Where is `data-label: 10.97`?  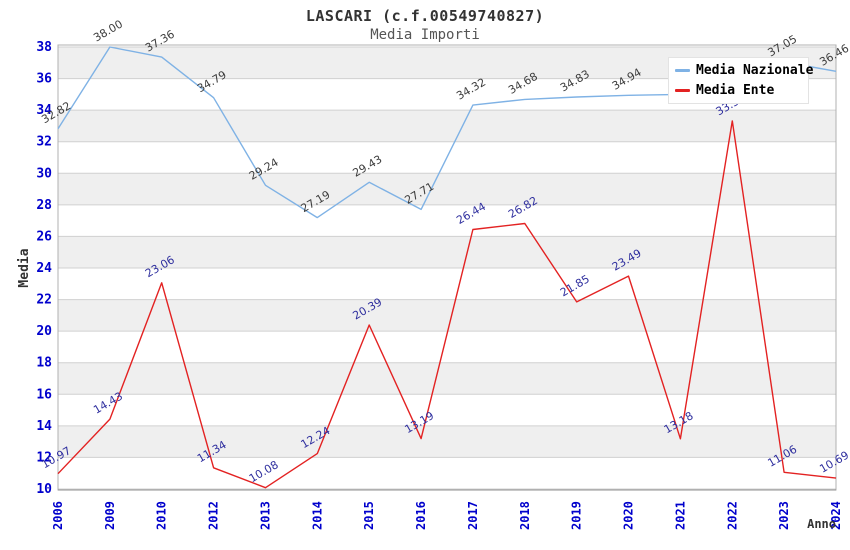 data-label: 10.97 is located at coordinates (56, 457).